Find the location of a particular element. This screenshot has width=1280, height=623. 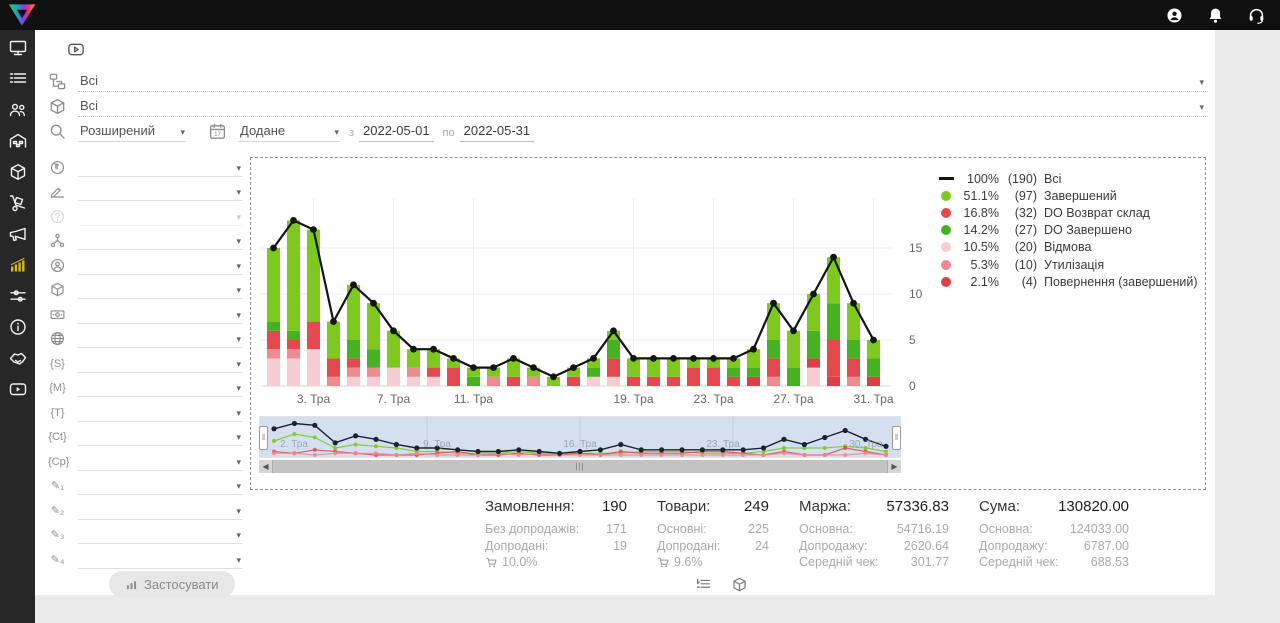

sidebar-item-partners is located at coordinates (18, 358).